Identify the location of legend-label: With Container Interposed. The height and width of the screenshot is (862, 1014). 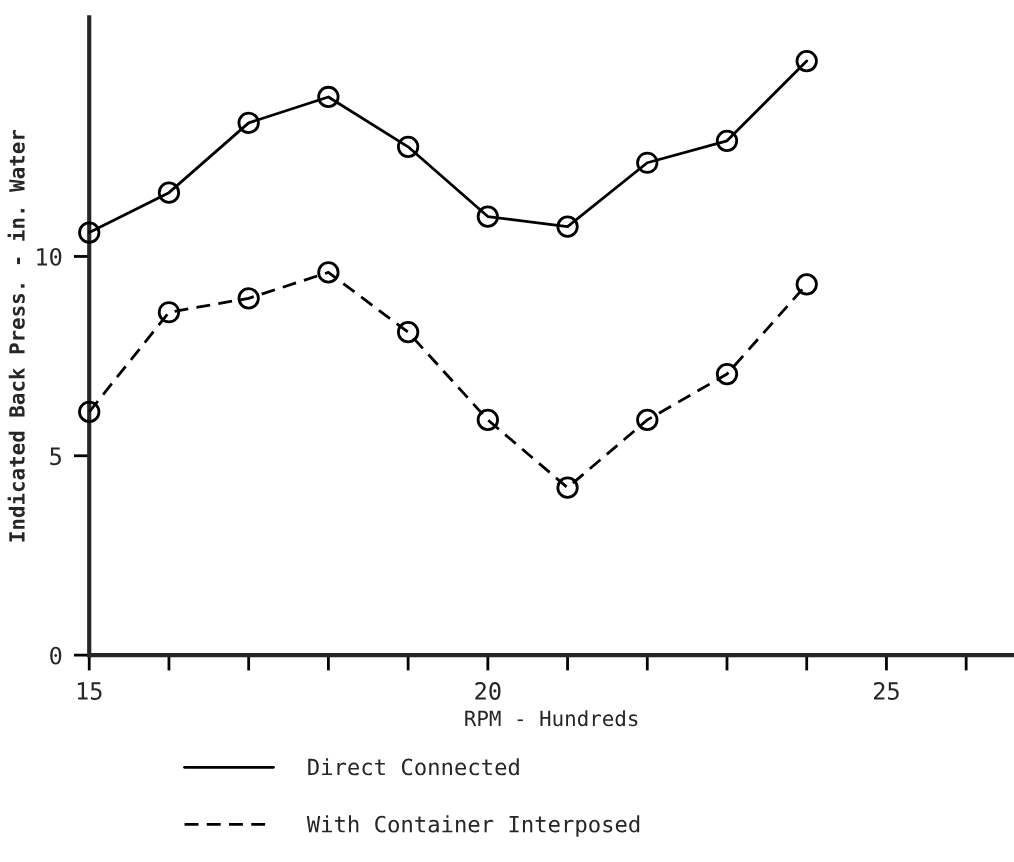
(473, 826).